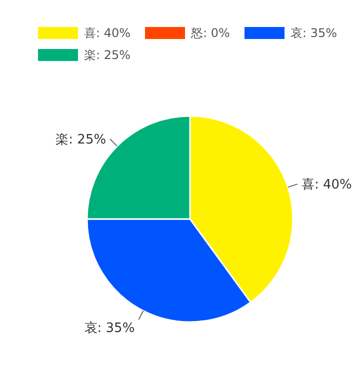 This screenshot has height=370, width=364. Describe the element at coordinates (81, 140) in the screenshot. I see `slice-label: 楽: 25%` at that location.